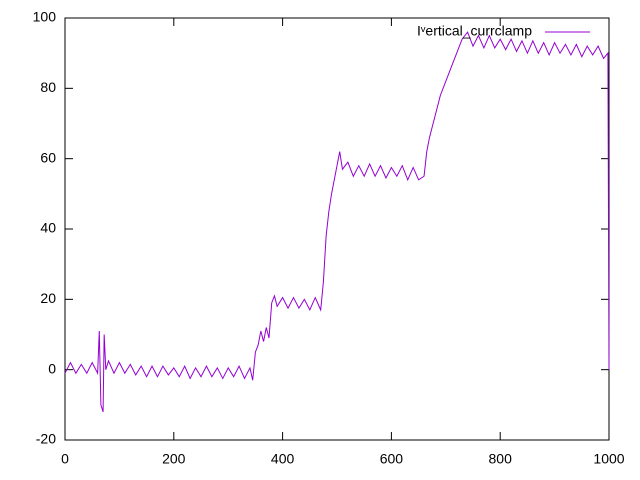 Image resolution: width=640 pixels, height=480 pixels. What do you see at coordinates (501, 459) in the screenshot?
I see `x-tick-label: 800` at bounding box center [501, 459].